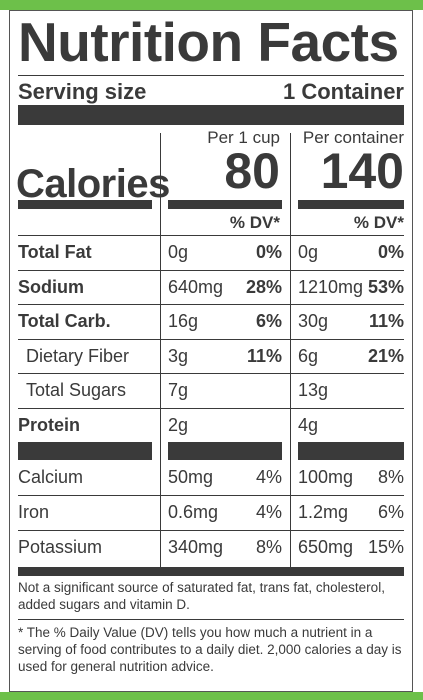  I want to click on nutrient-row: Sodium 640mg 28% 1210mg 53%, so click(211, 287).